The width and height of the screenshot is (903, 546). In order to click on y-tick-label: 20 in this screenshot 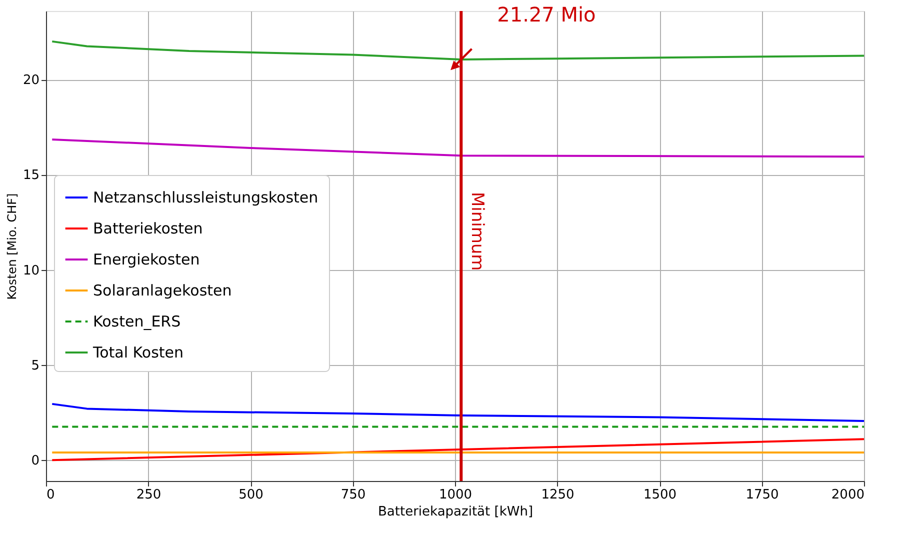, I will do `click(31, 80)`.